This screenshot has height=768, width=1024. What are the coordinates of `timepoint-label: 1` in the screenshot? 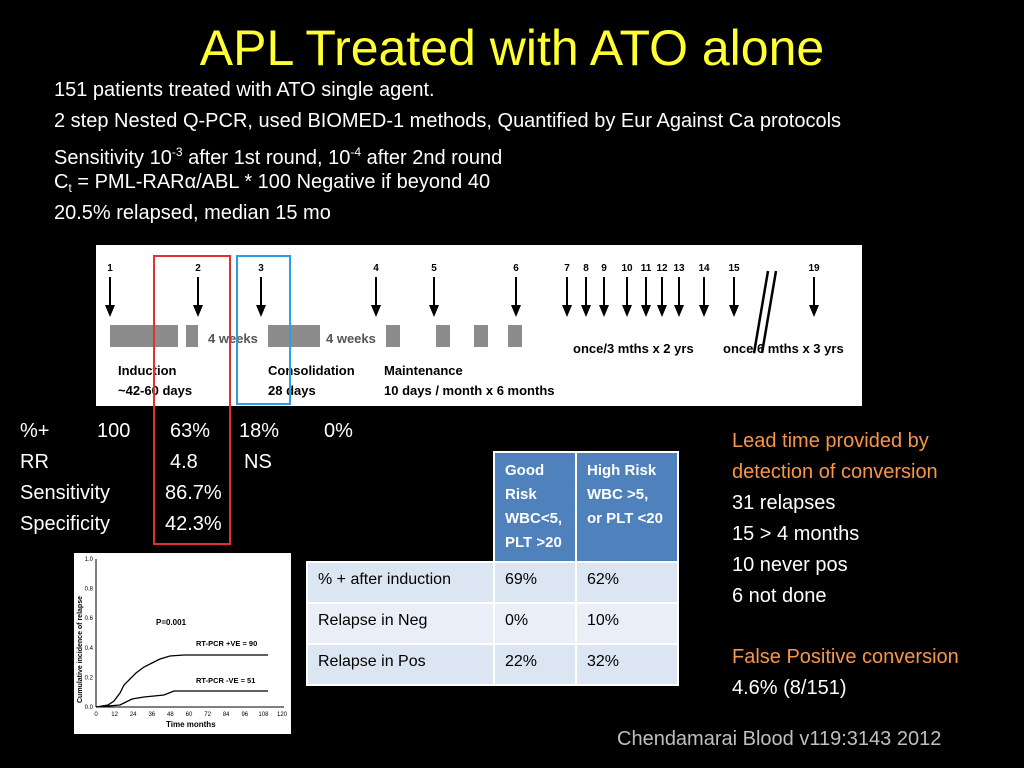 It's located at (110, 268).